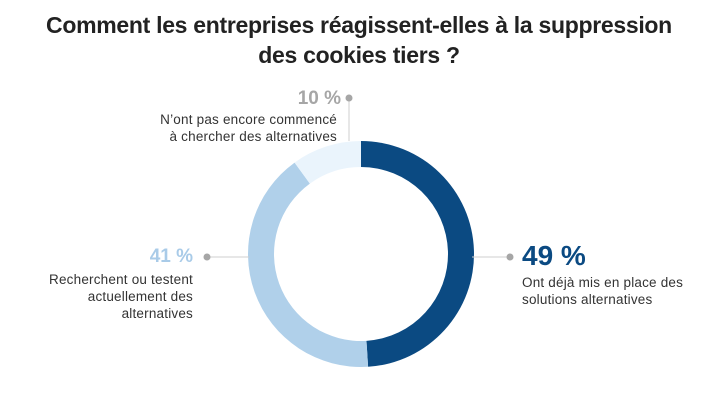 The image size is (718, 400). What do you see at coordinates (319, 98) in the screenshot?
I see `slice-value-label-2: 10 %` at bounding box center [319, 98].